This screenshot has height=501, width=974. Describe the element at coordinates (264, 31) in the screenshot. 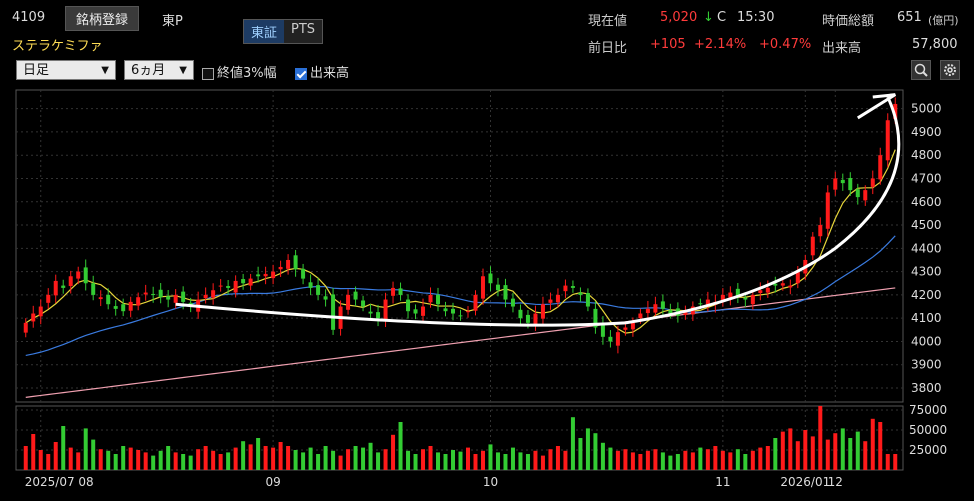

I see `tab-tosho: 東証` at that location.